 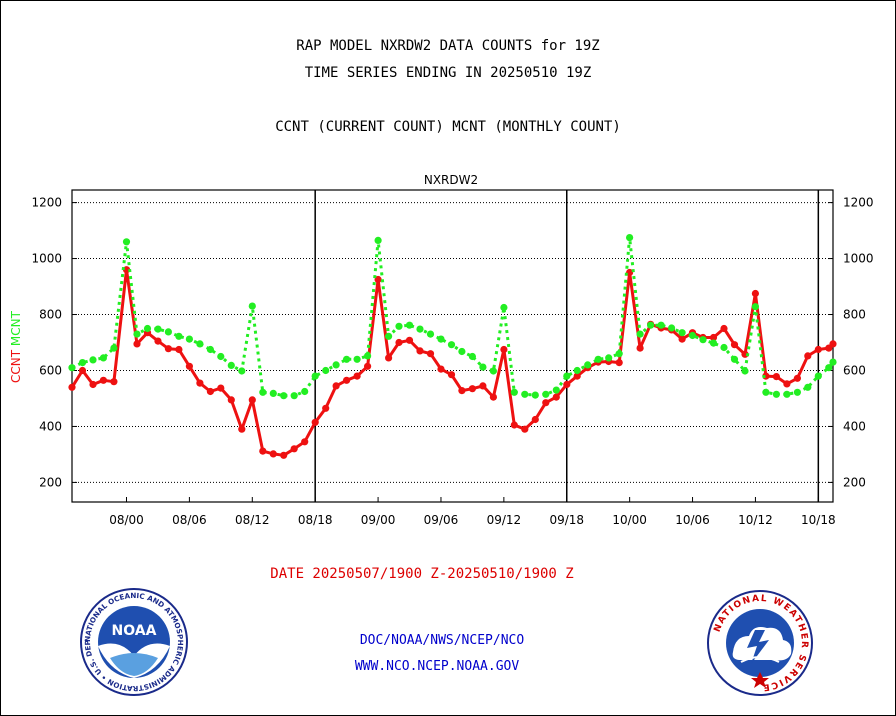 I want to click on x-tick-label: 09/12, so click(x=504, y=520).